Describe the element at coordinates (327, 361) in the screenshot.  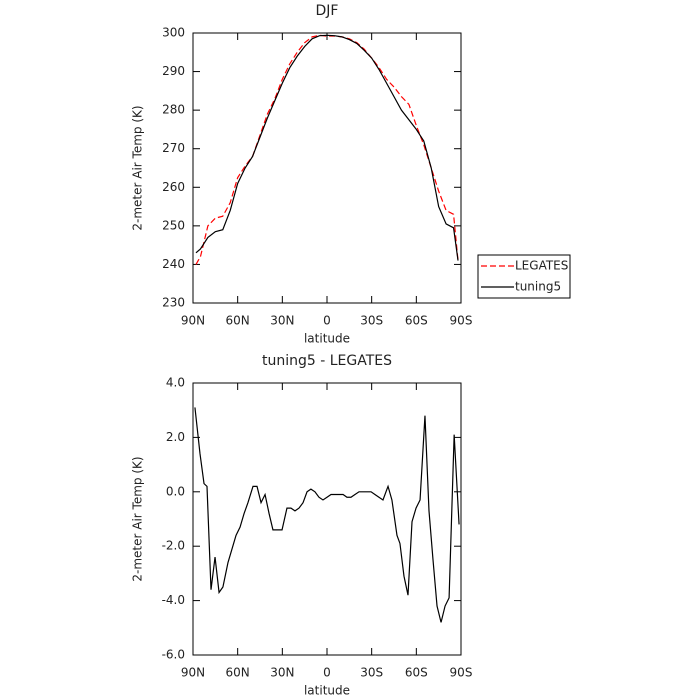
I see `chart-title: tuning5 - LEGATES` at that location.